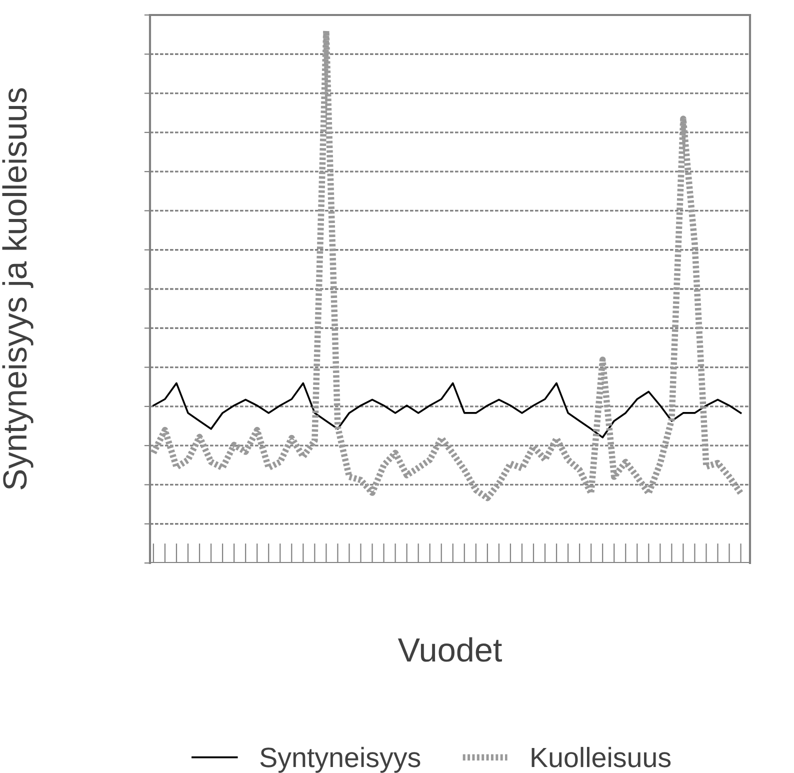  What do you see at coordinates (450, 649) in the screenshot?
I see `x-axis-title: Vuodet` at bounding box center [450, 649].